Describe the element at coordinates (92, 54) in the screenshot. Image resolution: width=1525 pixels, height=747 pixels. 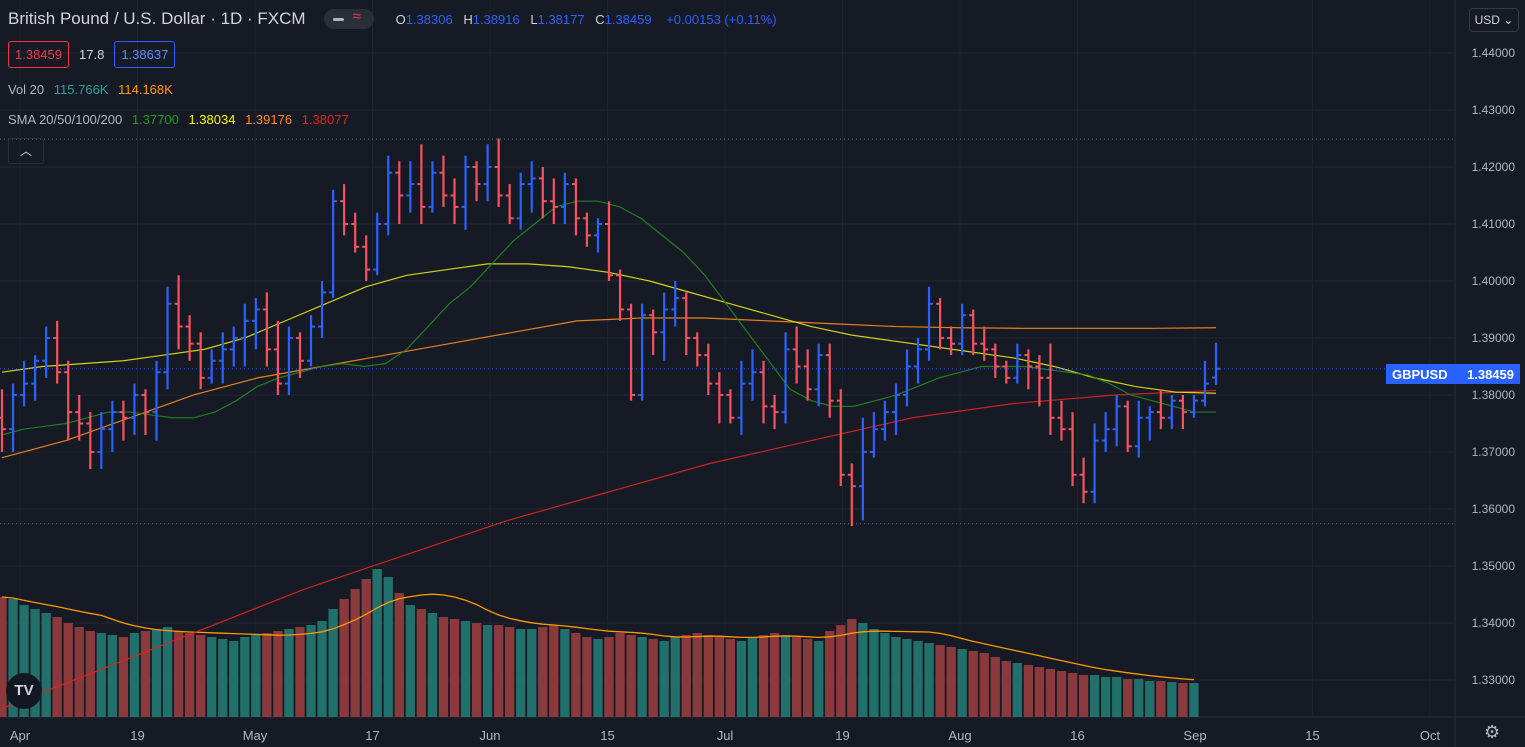
I see `quote-panel: 1.38459 17.8 1.38637` at that location.